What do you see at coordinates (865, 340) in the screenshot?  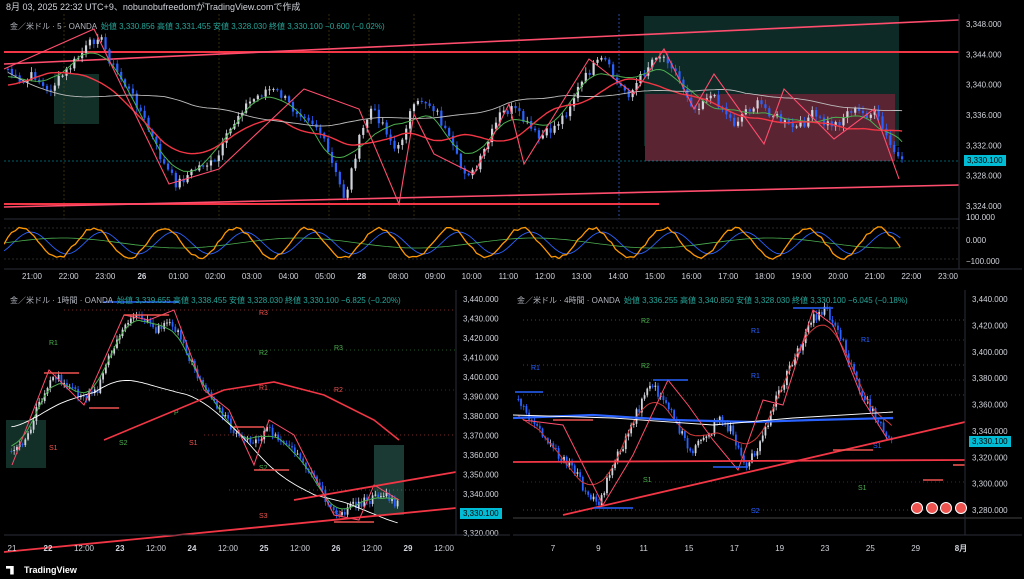 I see `pivot-label: R1` at bounding box center [865, 340].